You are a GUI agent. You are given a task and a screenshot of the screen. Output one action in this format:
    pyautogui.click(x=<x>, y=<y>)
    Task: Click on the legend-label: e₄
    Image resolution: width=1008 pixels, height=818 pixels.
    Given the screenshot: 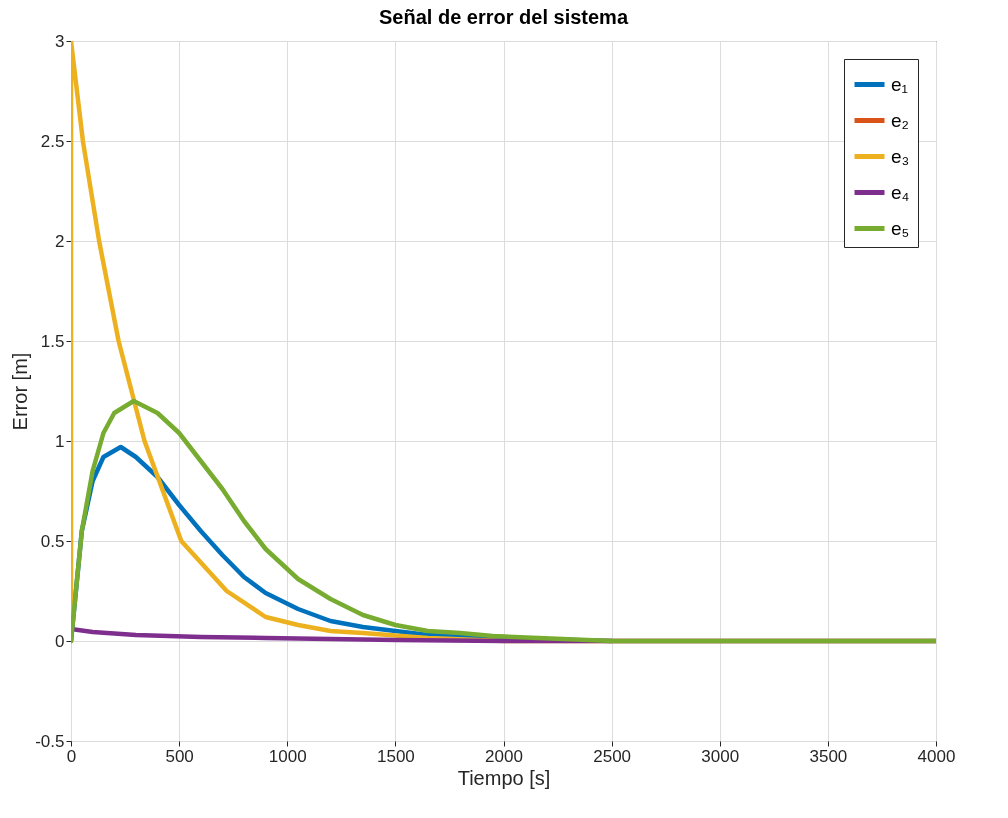 What is the action you would take?
    pyautogui.click(x=900, y=192)
    